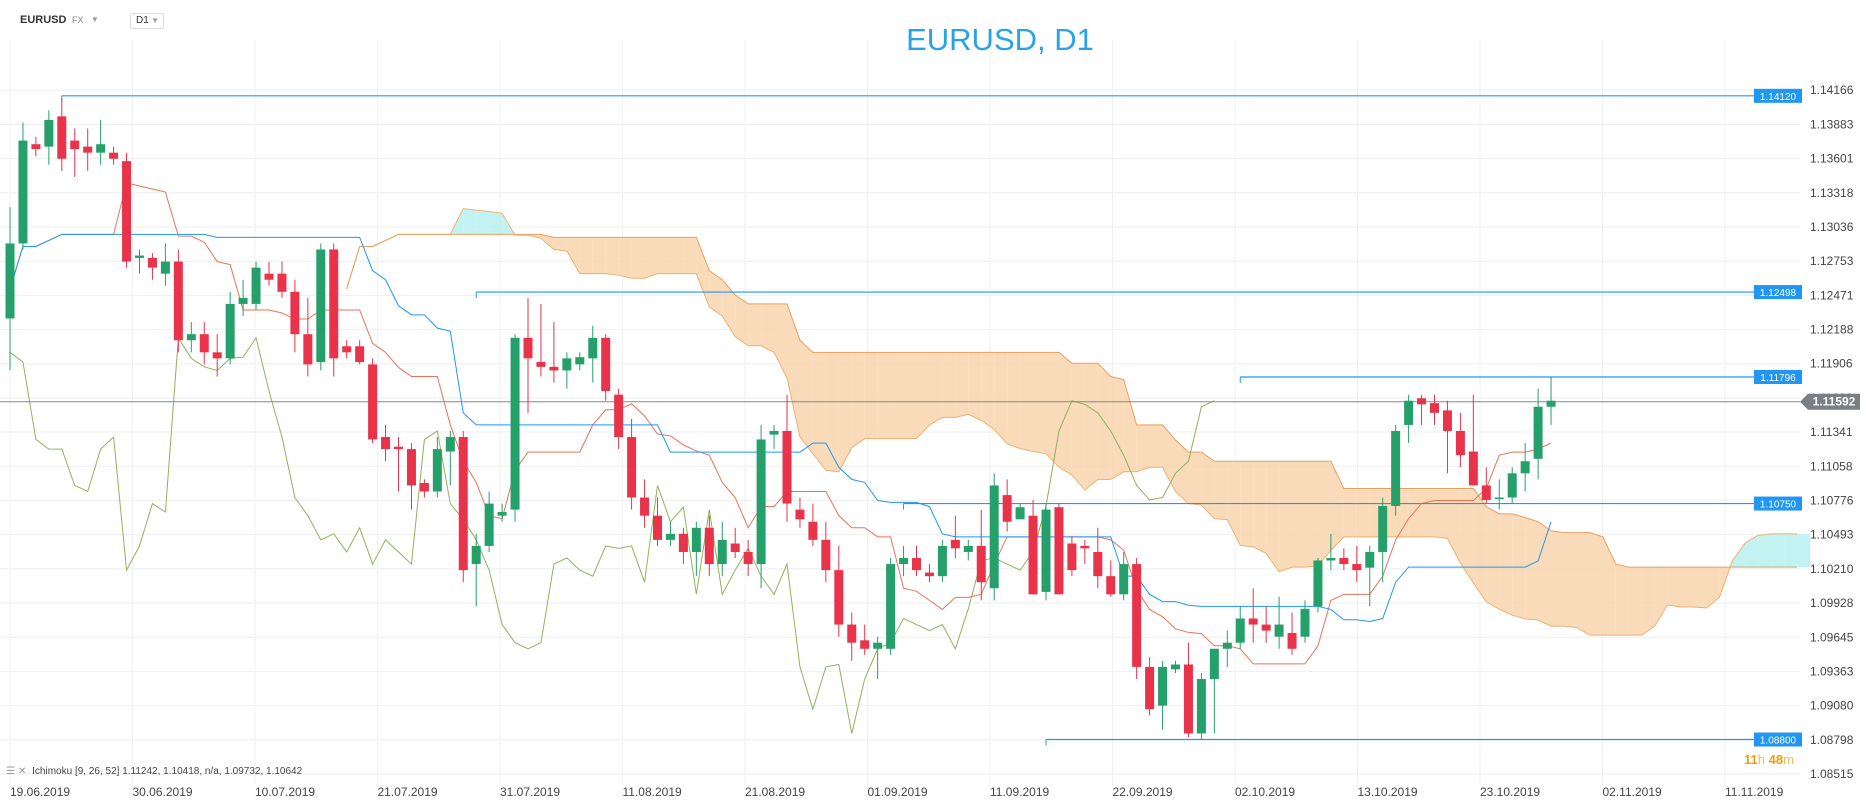 The height and width of the screenshot is (805, 1866). Describe the element at coordinates (22, 771) in the screenshot. I see `close-icon: ✕` at that location.